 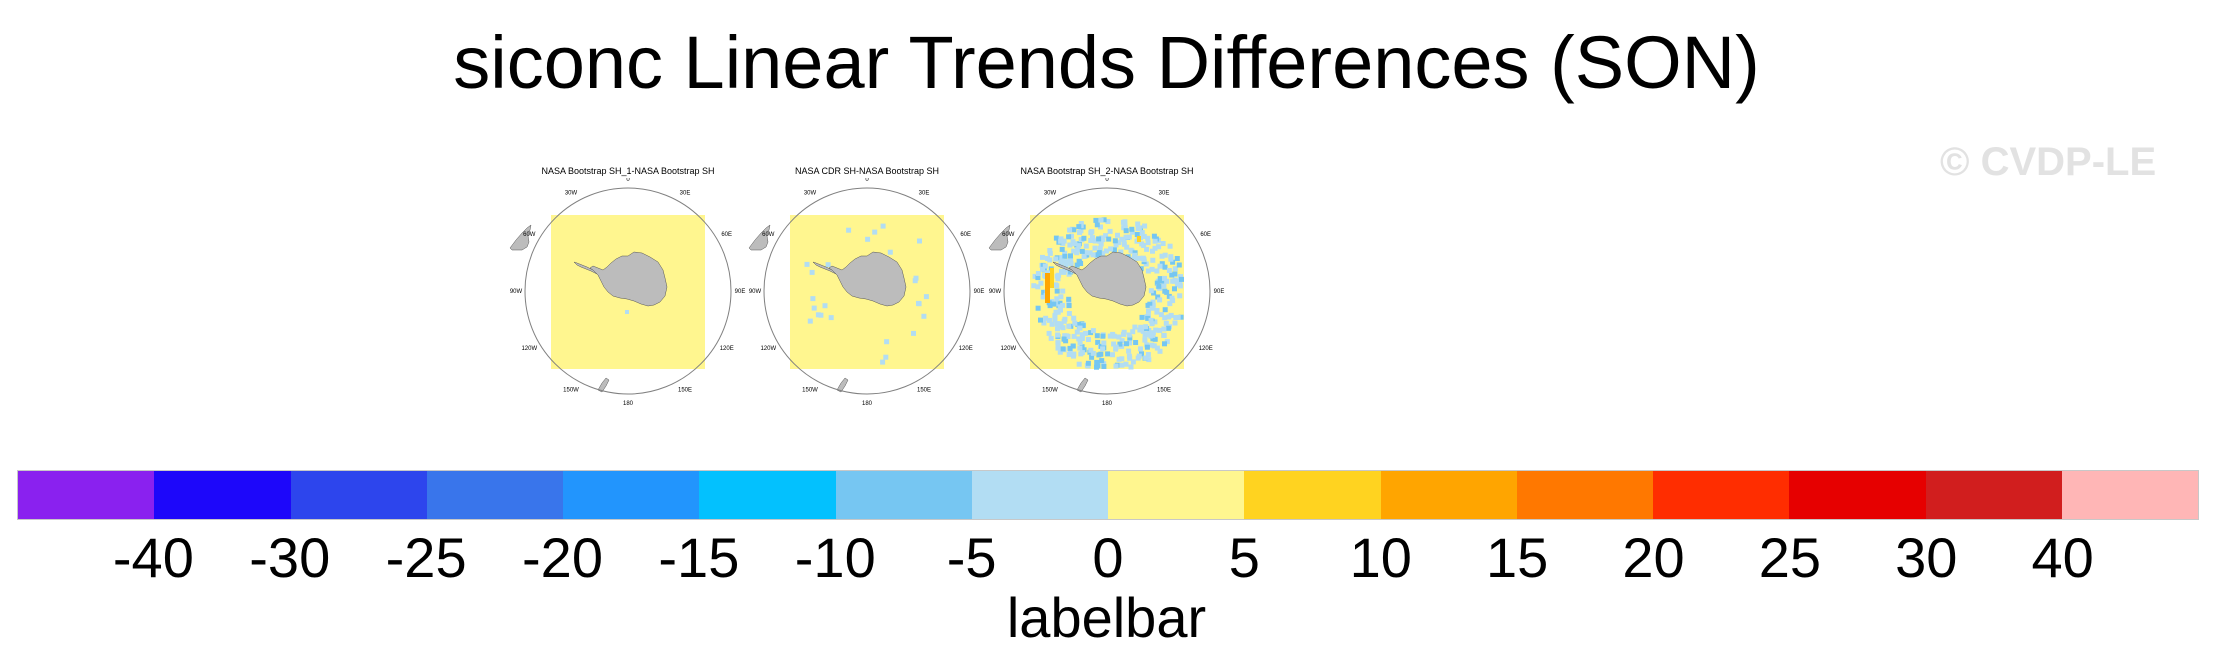 I want to click on longitude-label: 90E, so click(x=740, y=292).